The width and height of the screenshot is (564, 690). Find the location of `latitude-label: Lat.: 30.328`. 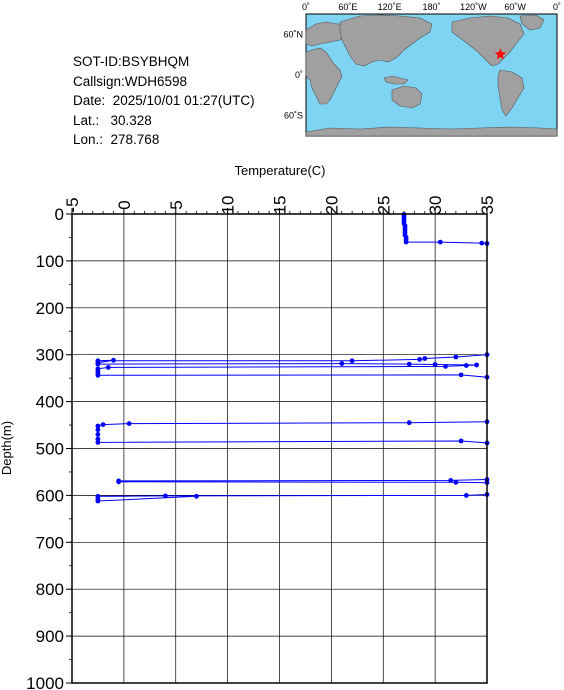

latitude-label: Lat.: 30.328 is located at coordinates (112, 120).